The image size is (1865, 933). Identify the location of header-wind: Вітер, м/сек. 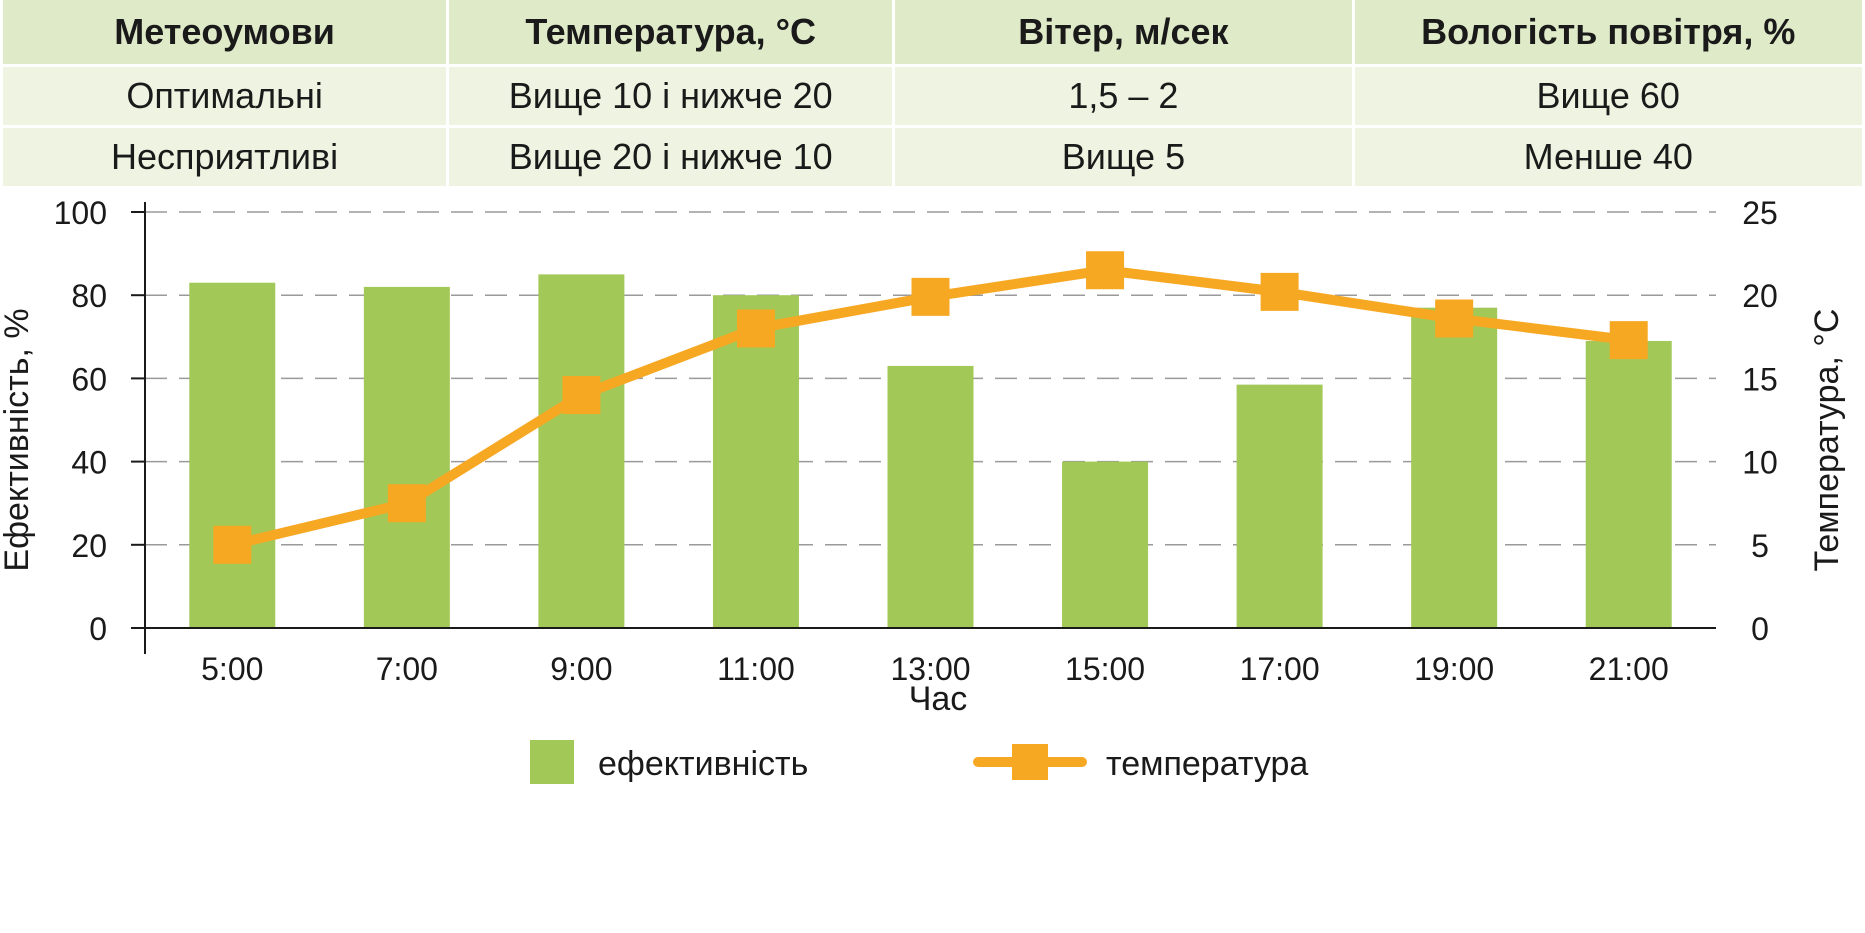
(1123, 32).